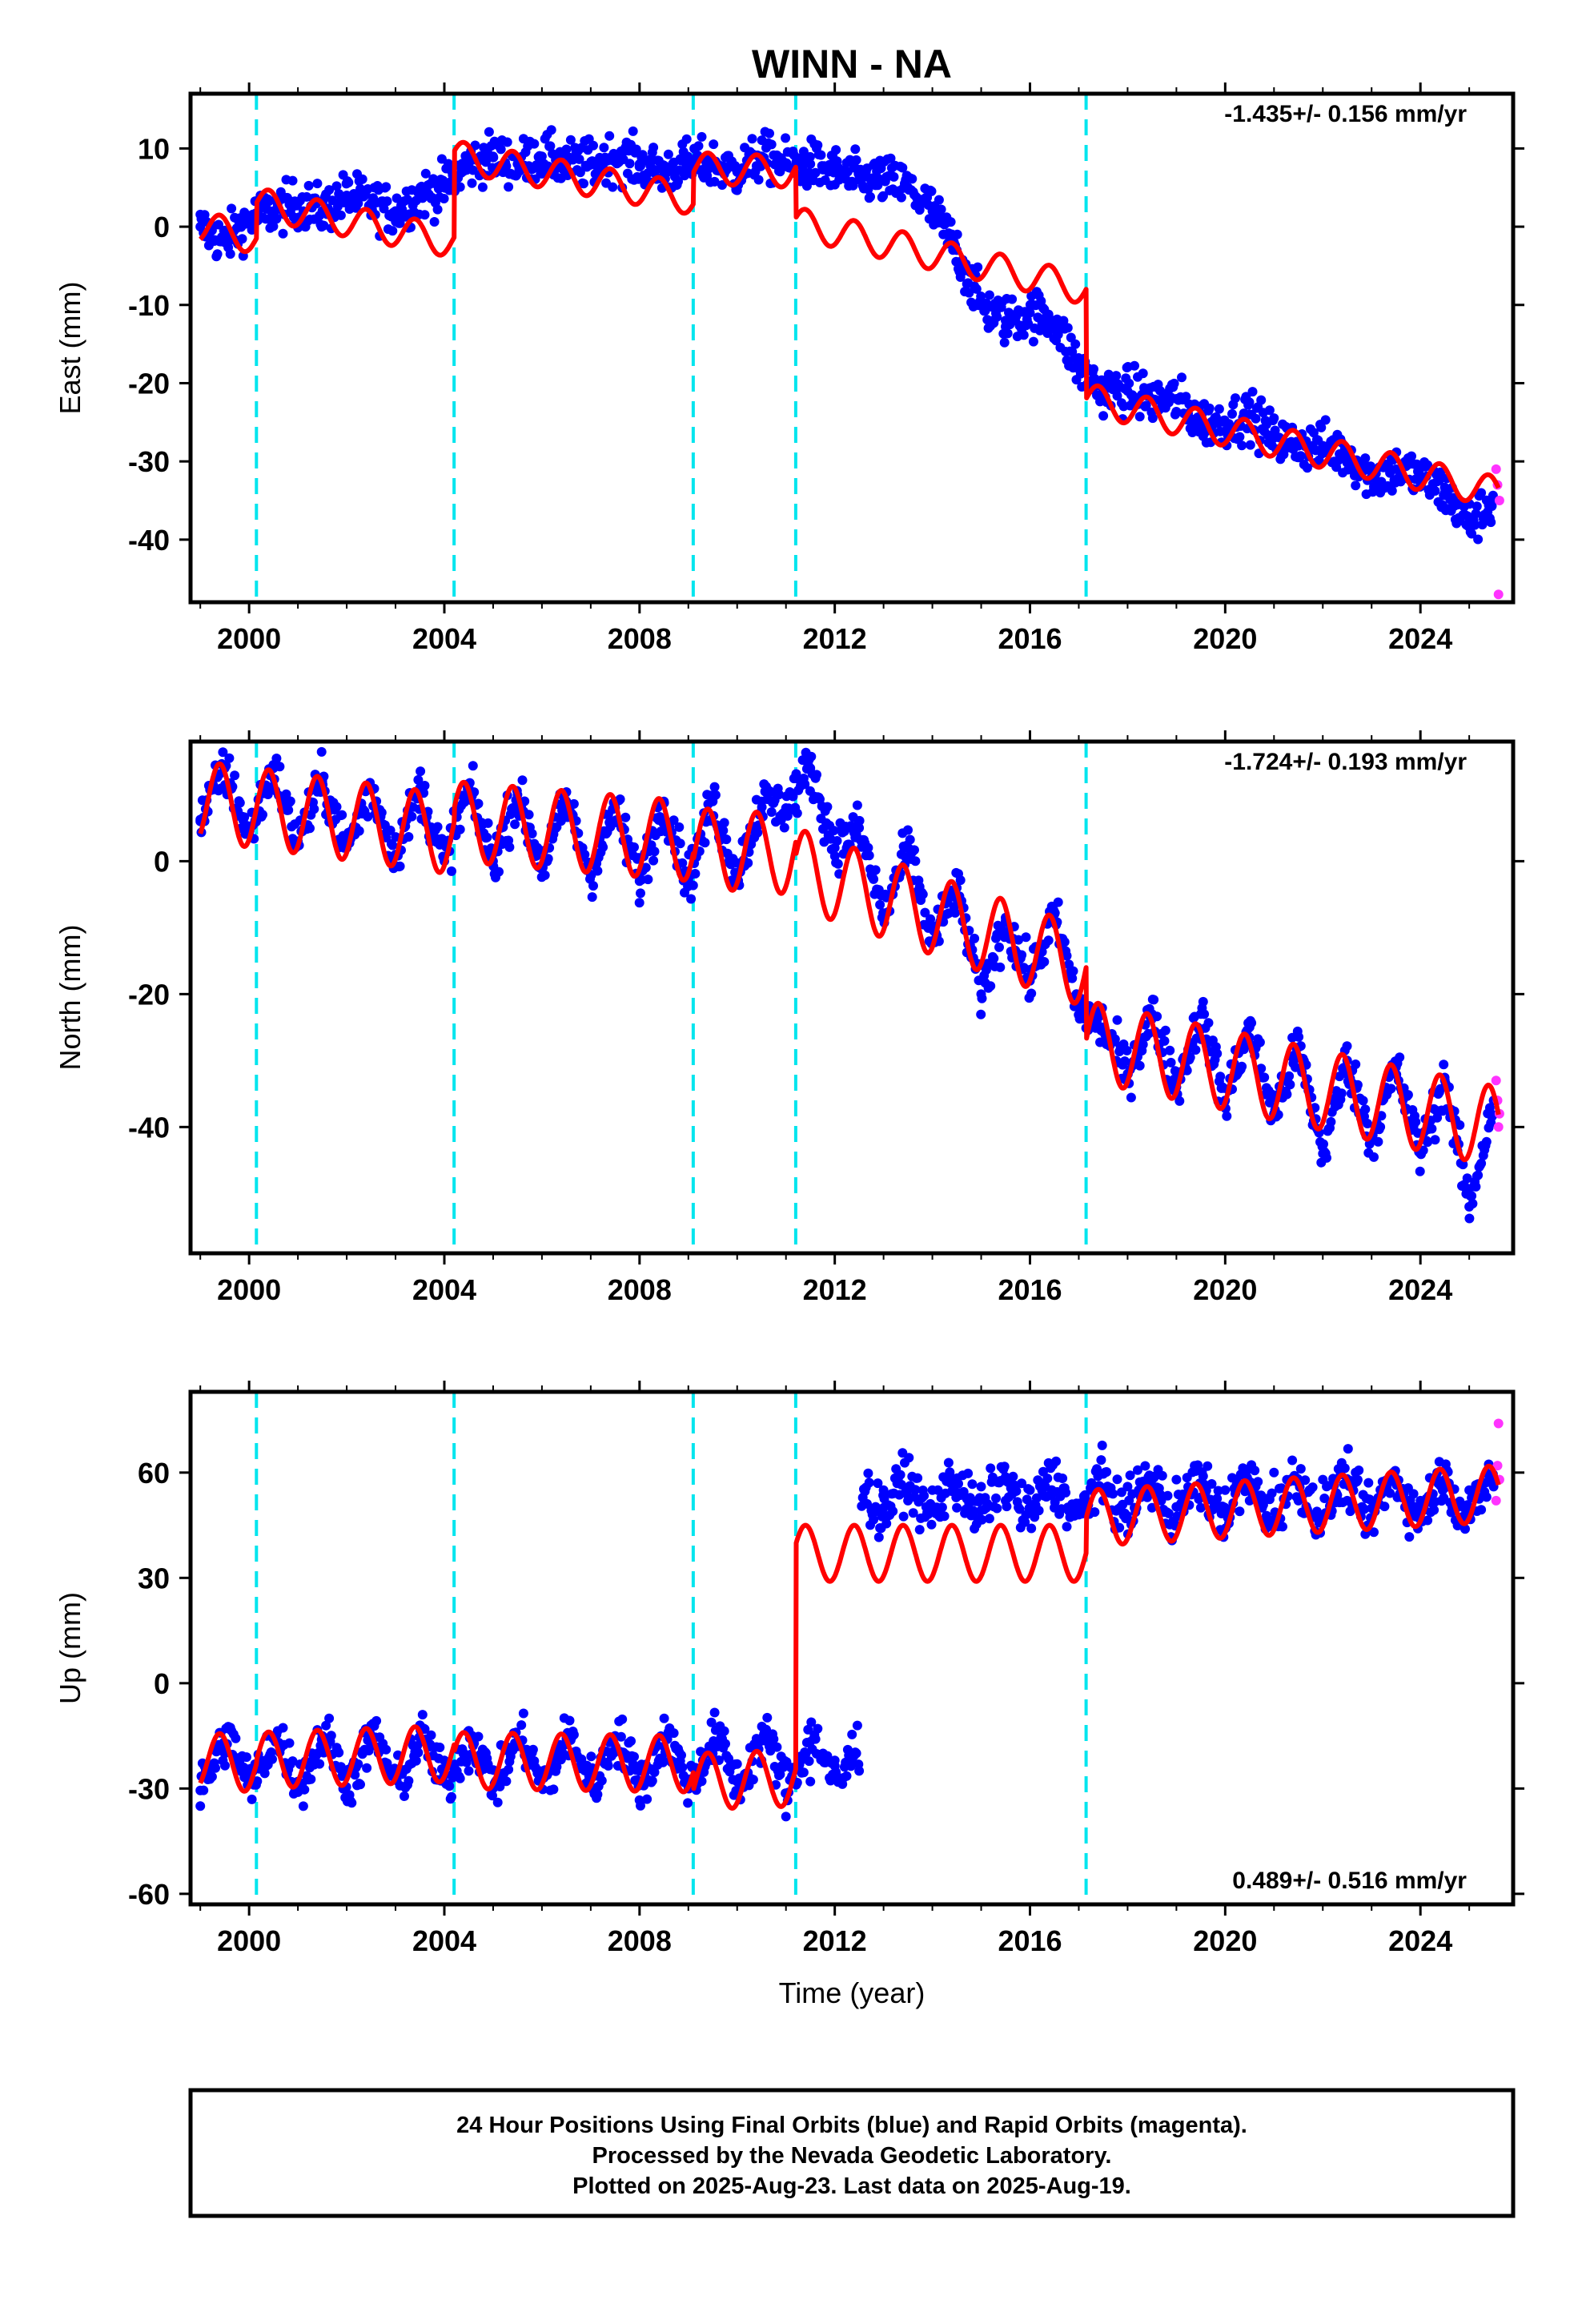 The image size is (1582, 2324). Describe the element at coordinates (835, 1940) in the screenshot. I see `x-tick-label: 2012` at that location.